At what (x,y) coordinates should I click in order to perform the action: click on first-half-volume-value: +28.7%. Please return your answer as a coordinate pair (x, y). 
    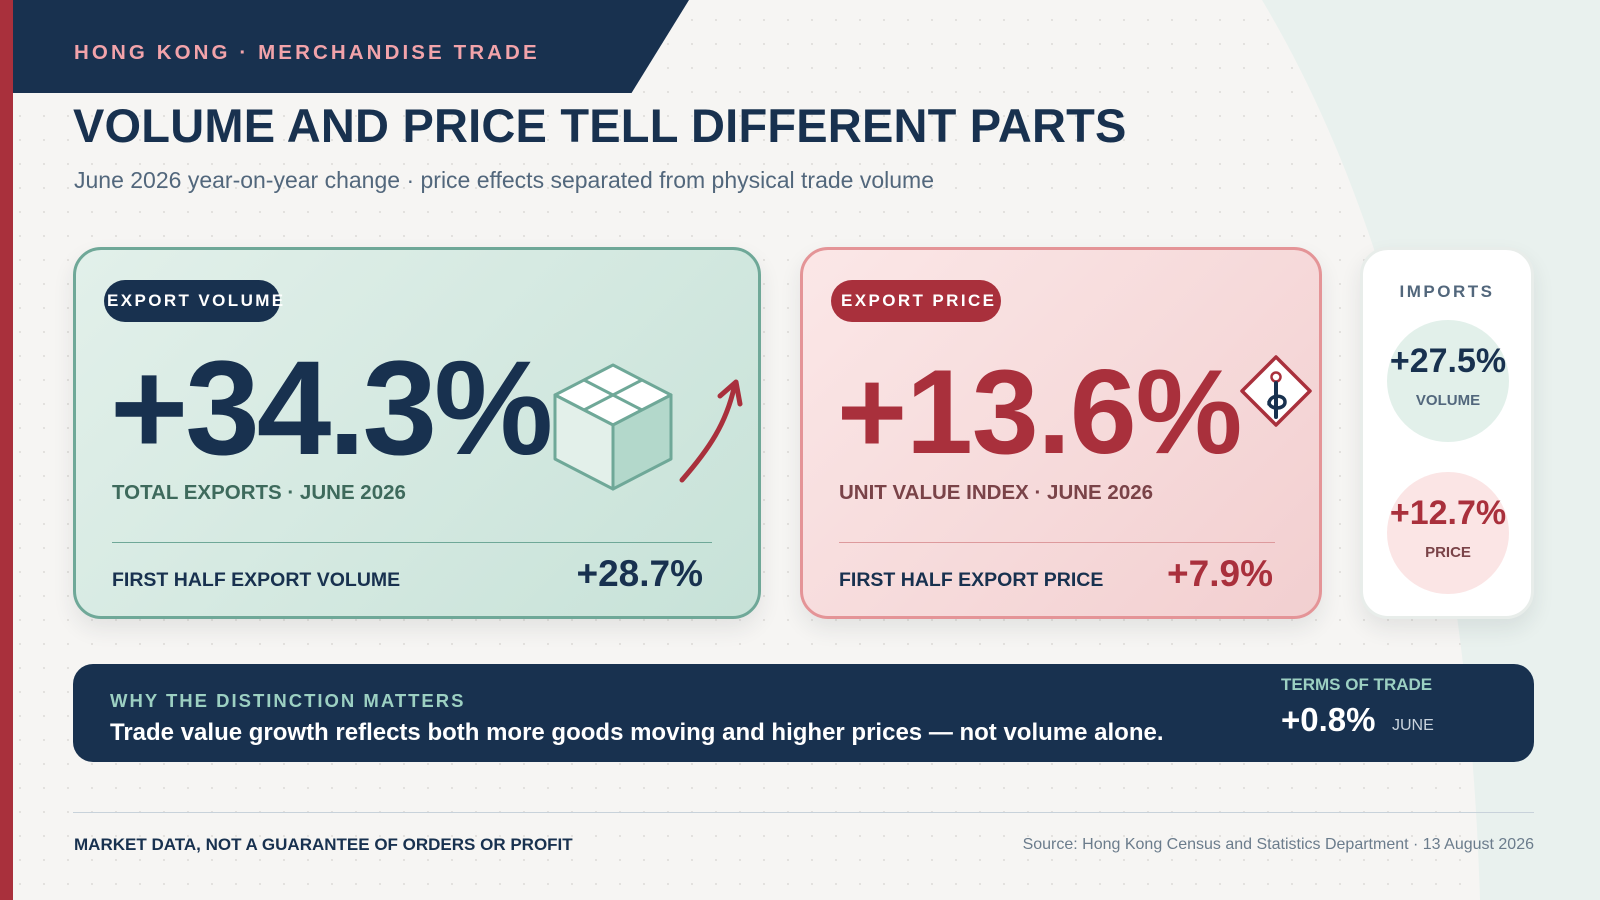
    Looking at the image, I should click on (639, 573).